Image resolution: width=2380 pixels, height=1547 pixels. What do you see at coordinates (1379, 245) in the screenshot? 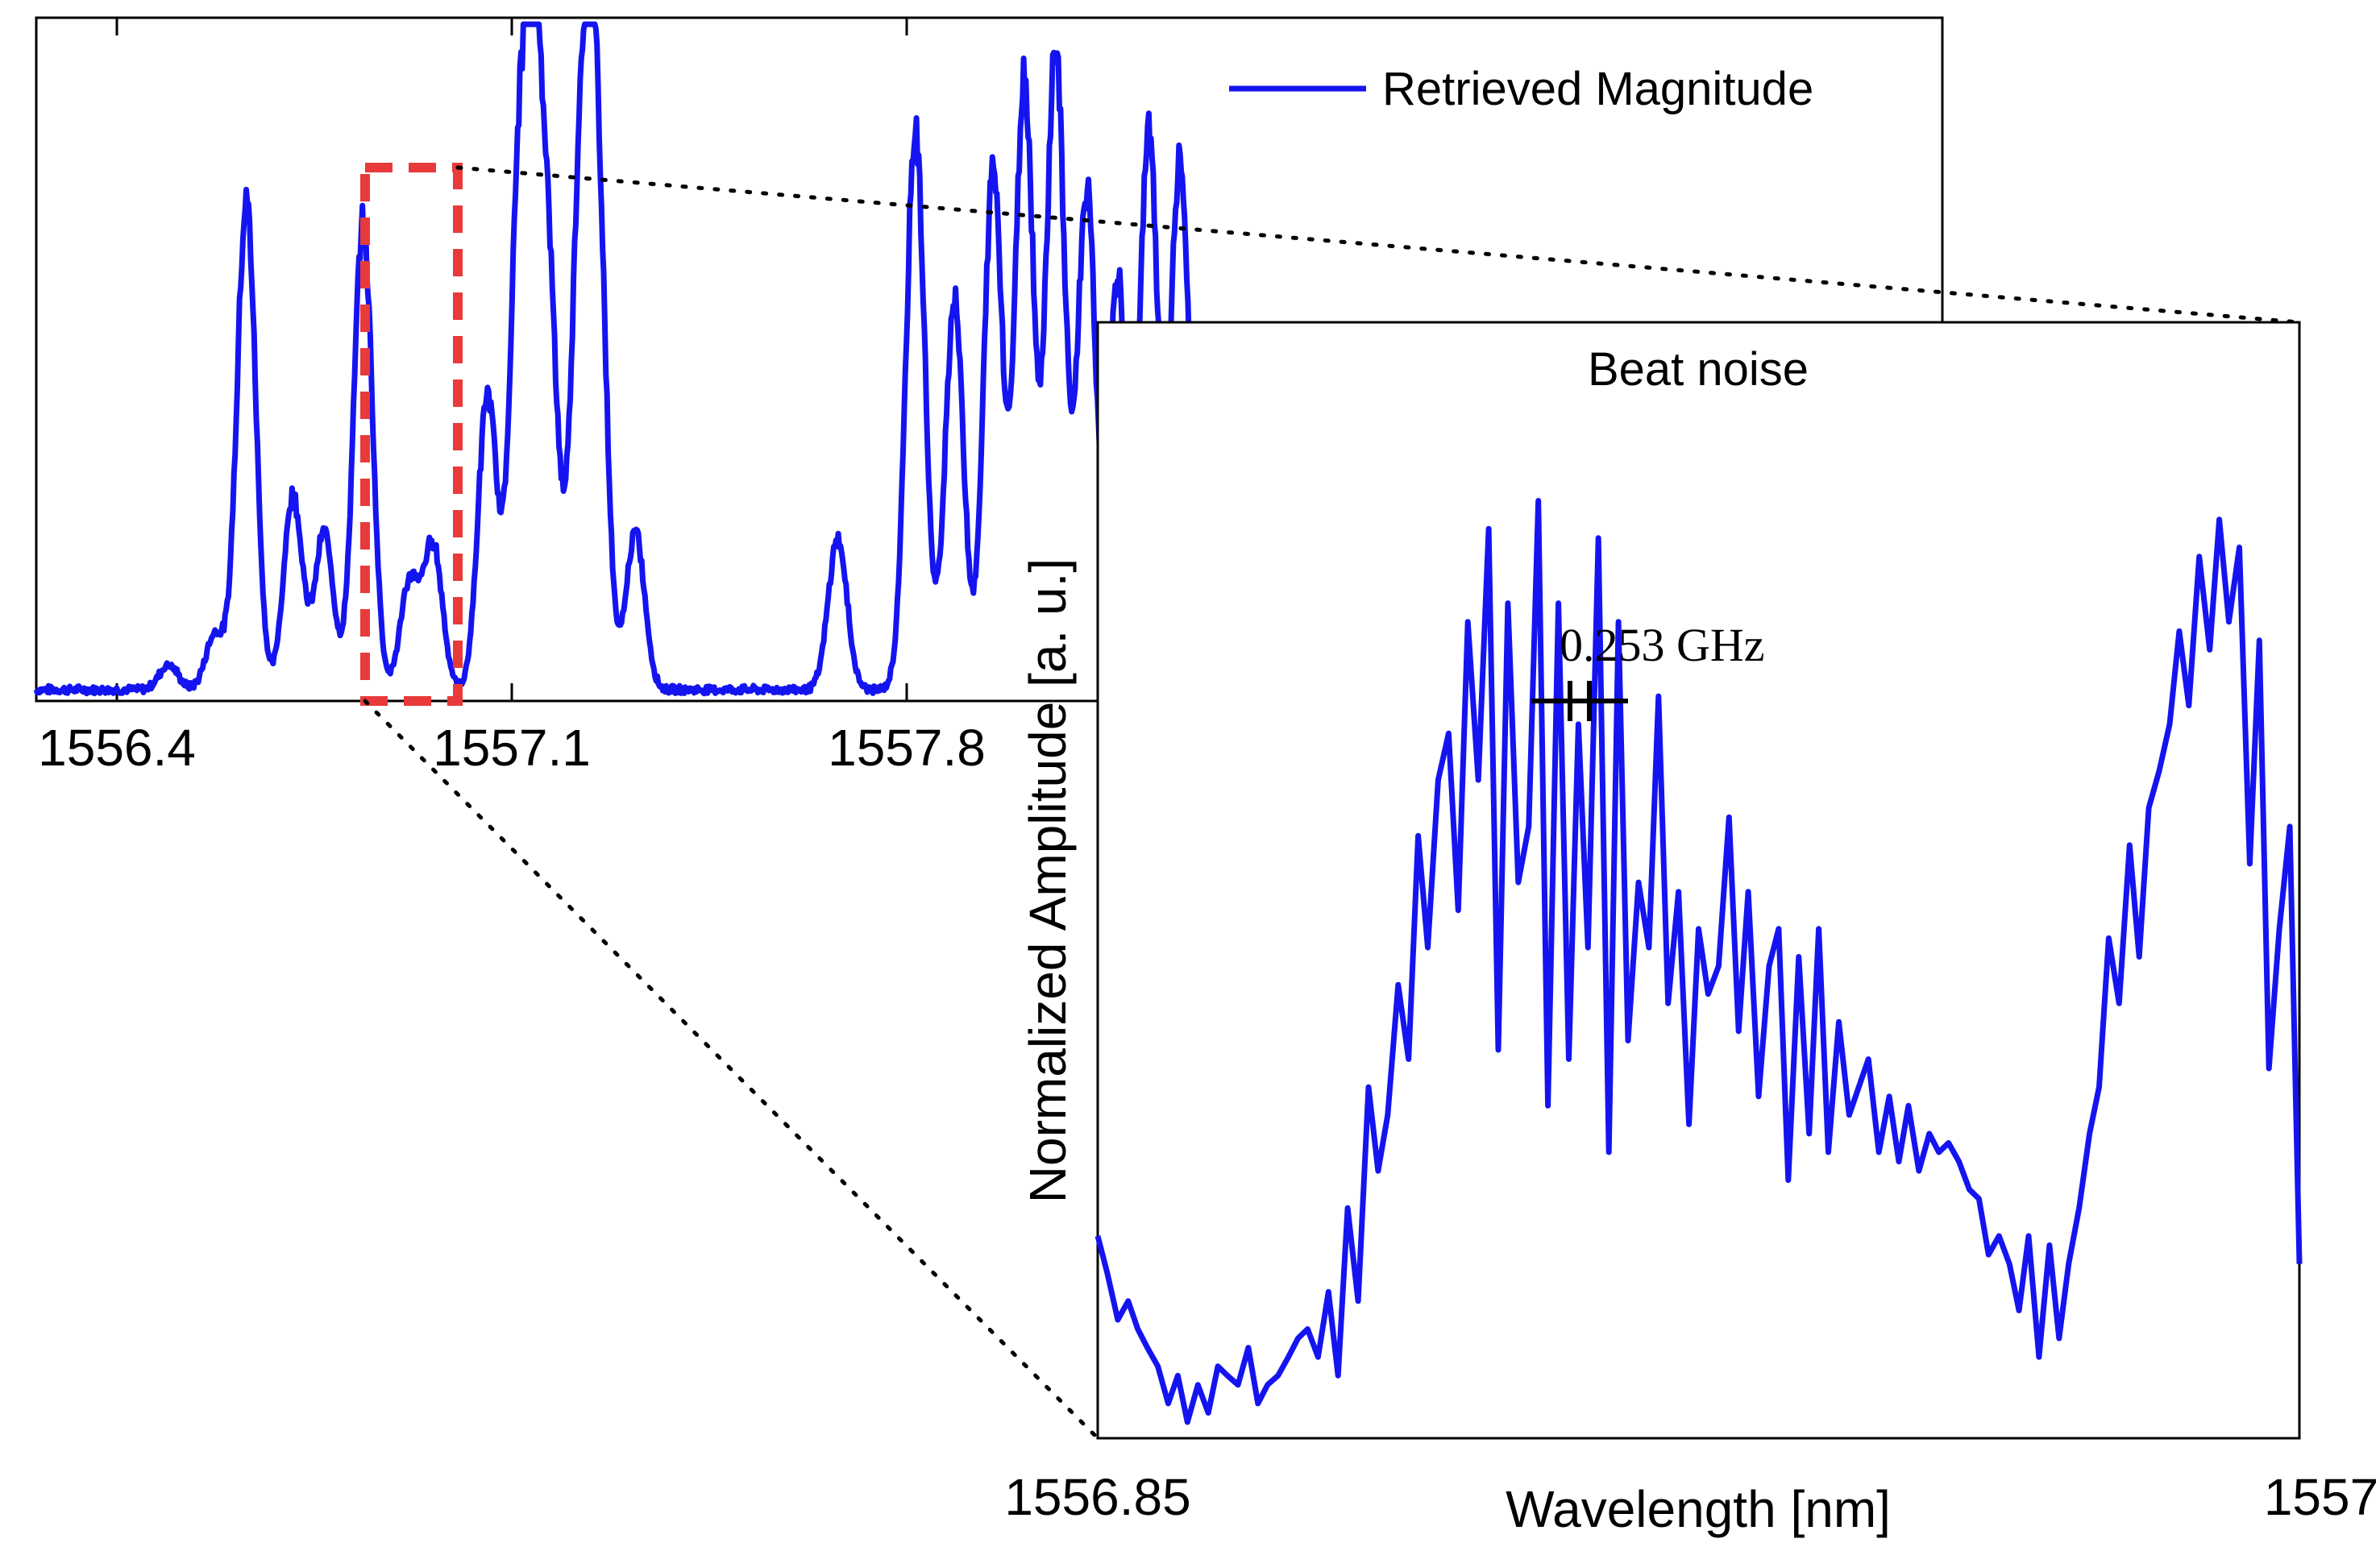
I see `zoom-connector-top` at bounding box center [1379, 245].